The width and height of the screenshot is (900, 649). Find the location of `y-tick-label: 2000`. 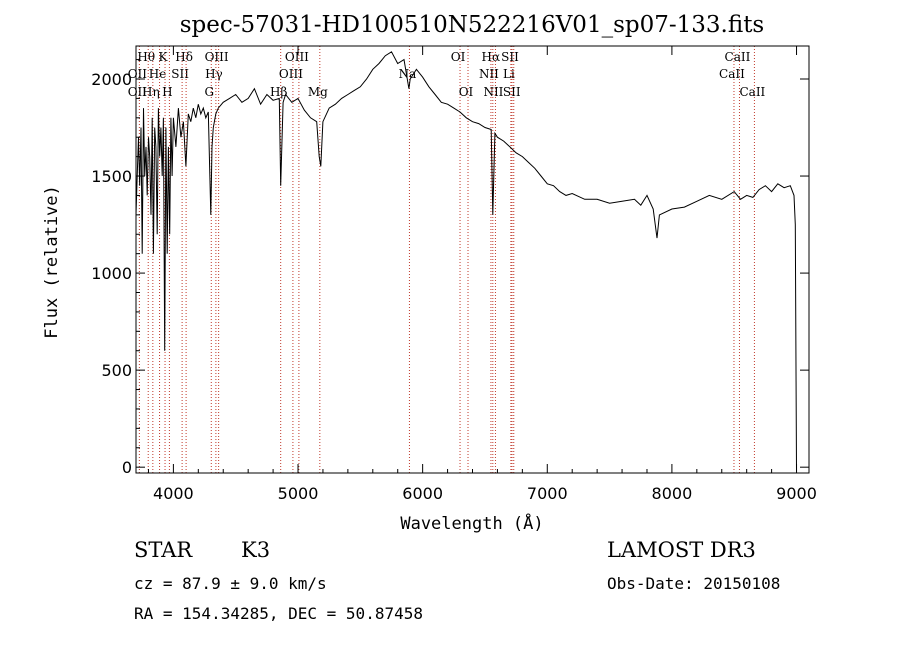

y-tick-label: 2000 is located at coordinates (111, 79).